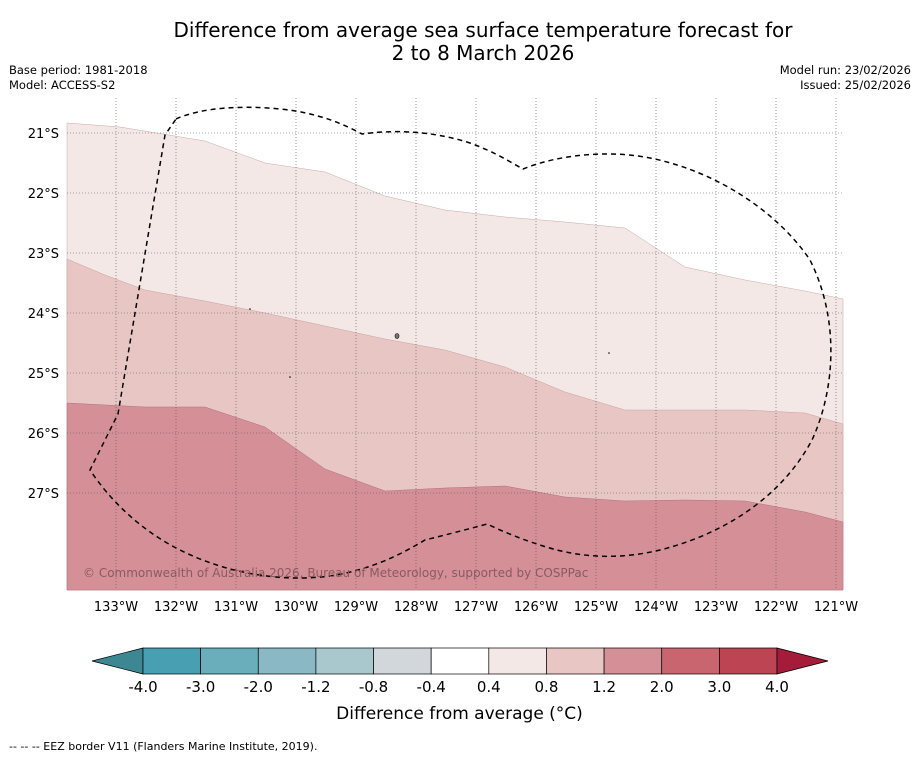  Describe the element at coordinates (776, 607) in the screenshot. I see `lon-label: 122°W` at that location.